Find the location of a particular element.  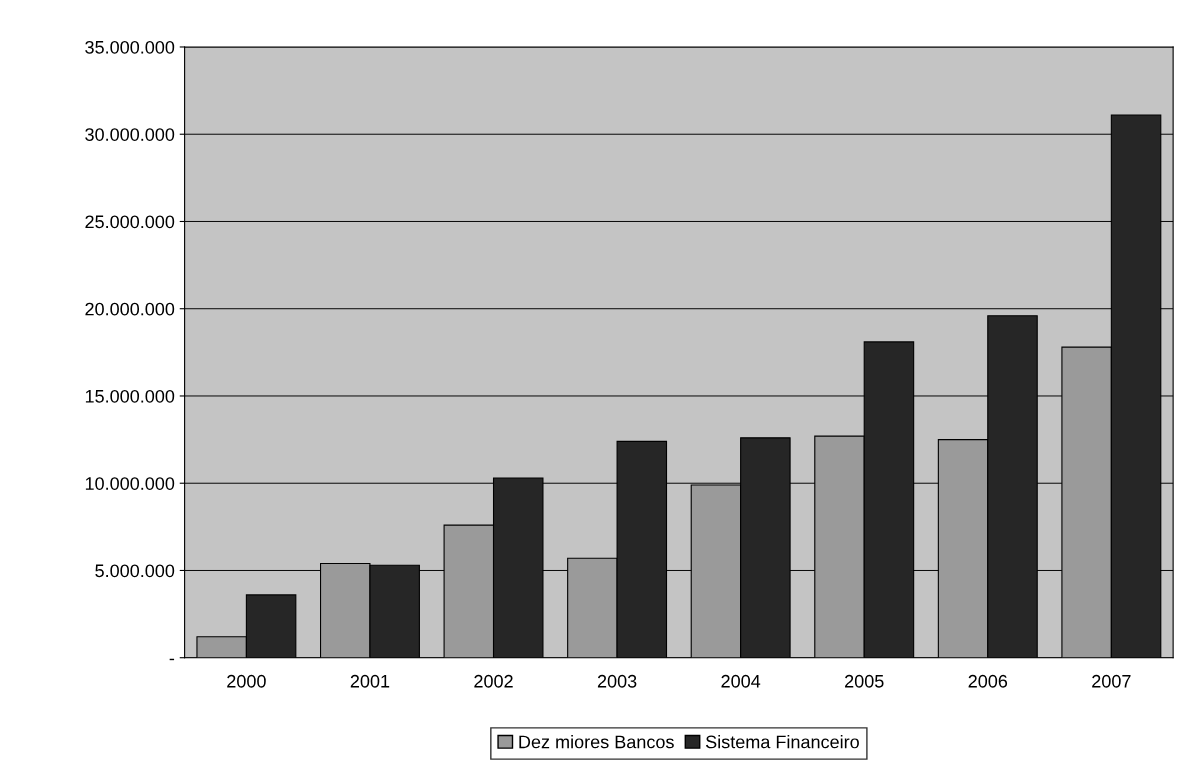

x-tick-label: 2004 is located at coordinates (741, 681).